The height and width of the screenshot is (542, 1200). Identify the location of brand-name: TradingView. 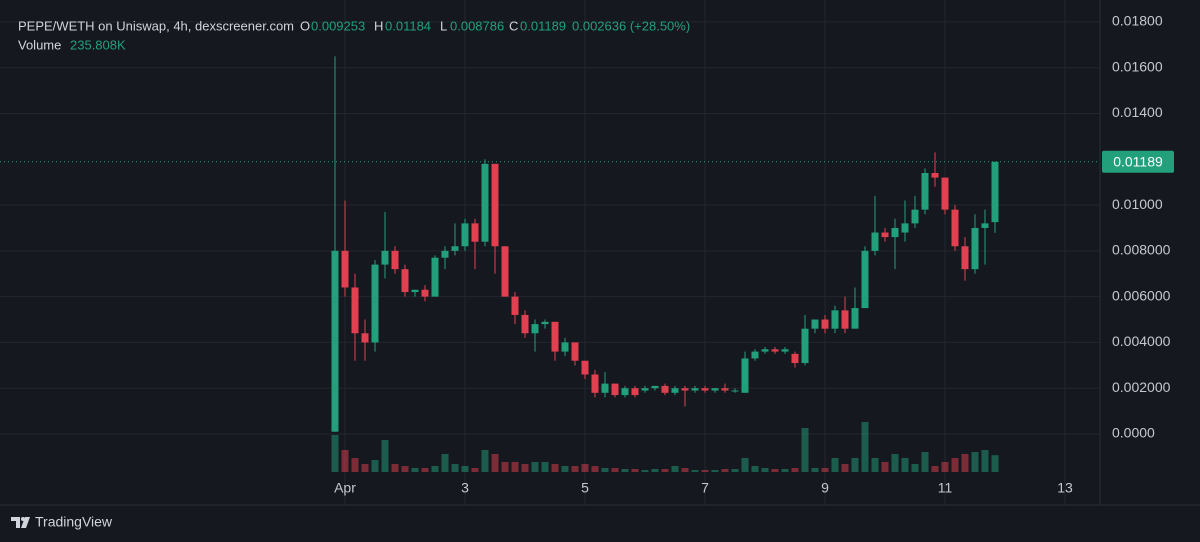
(74, 522).